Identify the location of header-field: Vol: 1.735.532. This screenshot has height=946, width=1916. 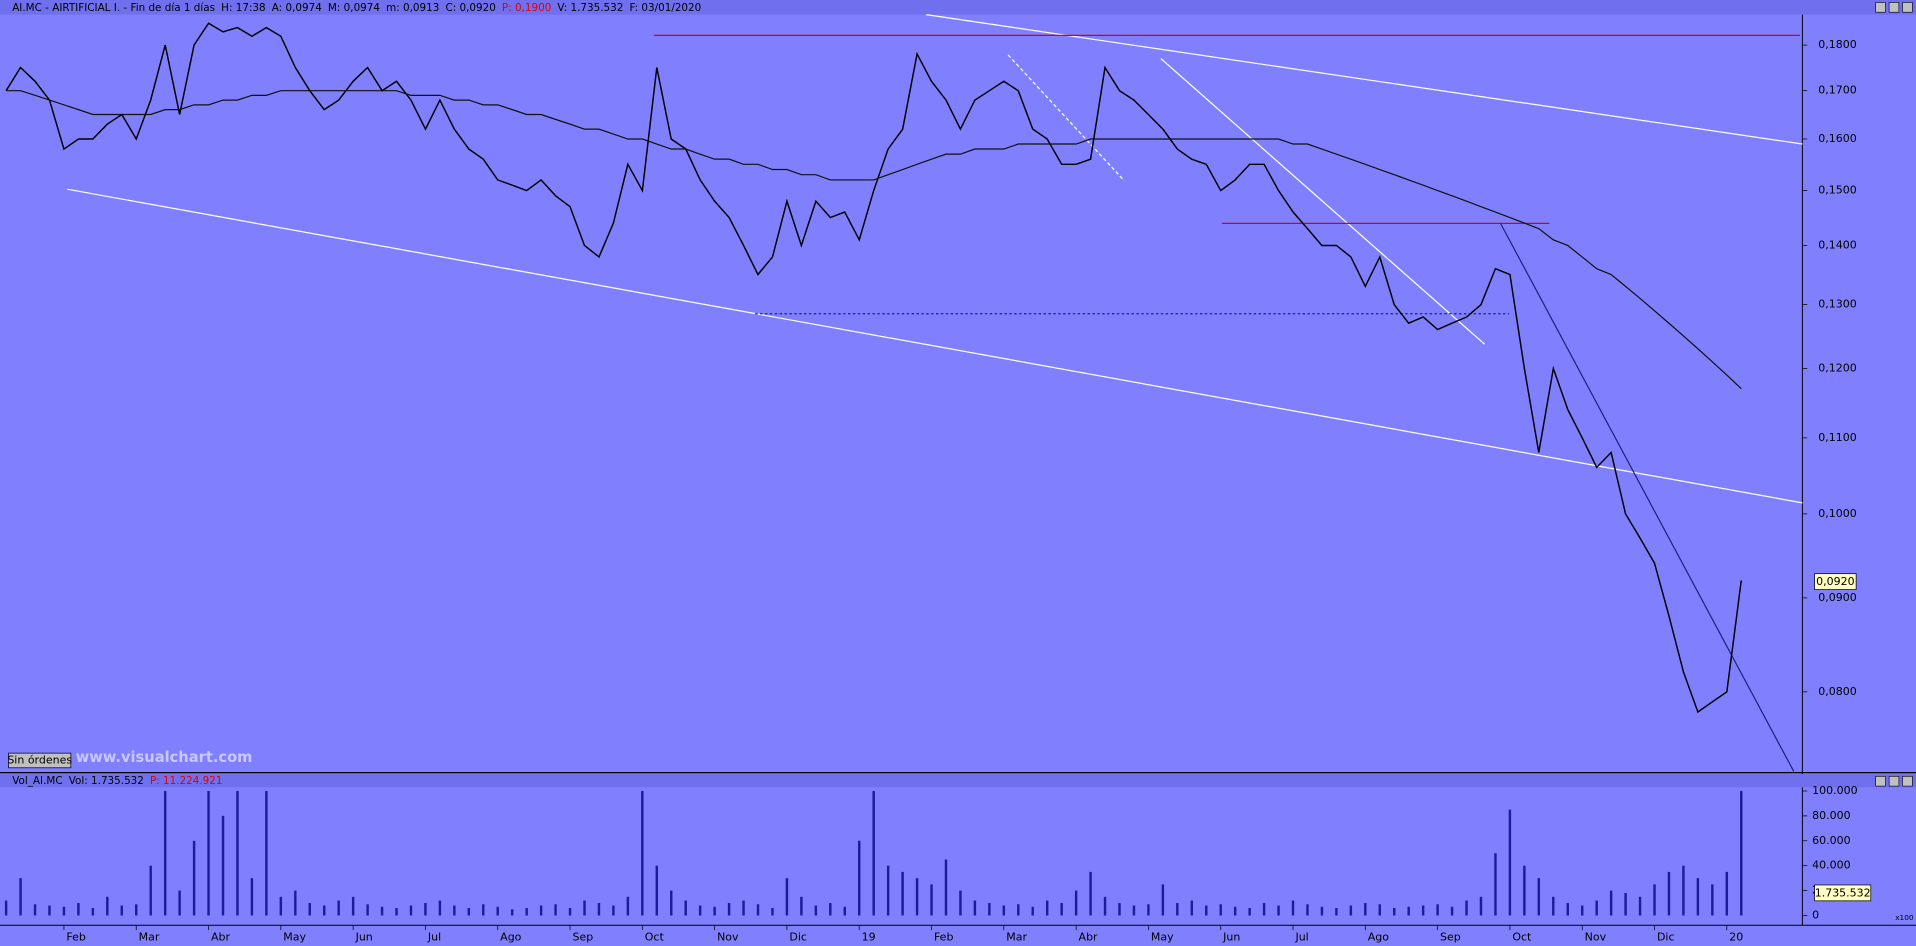
(106, 781).